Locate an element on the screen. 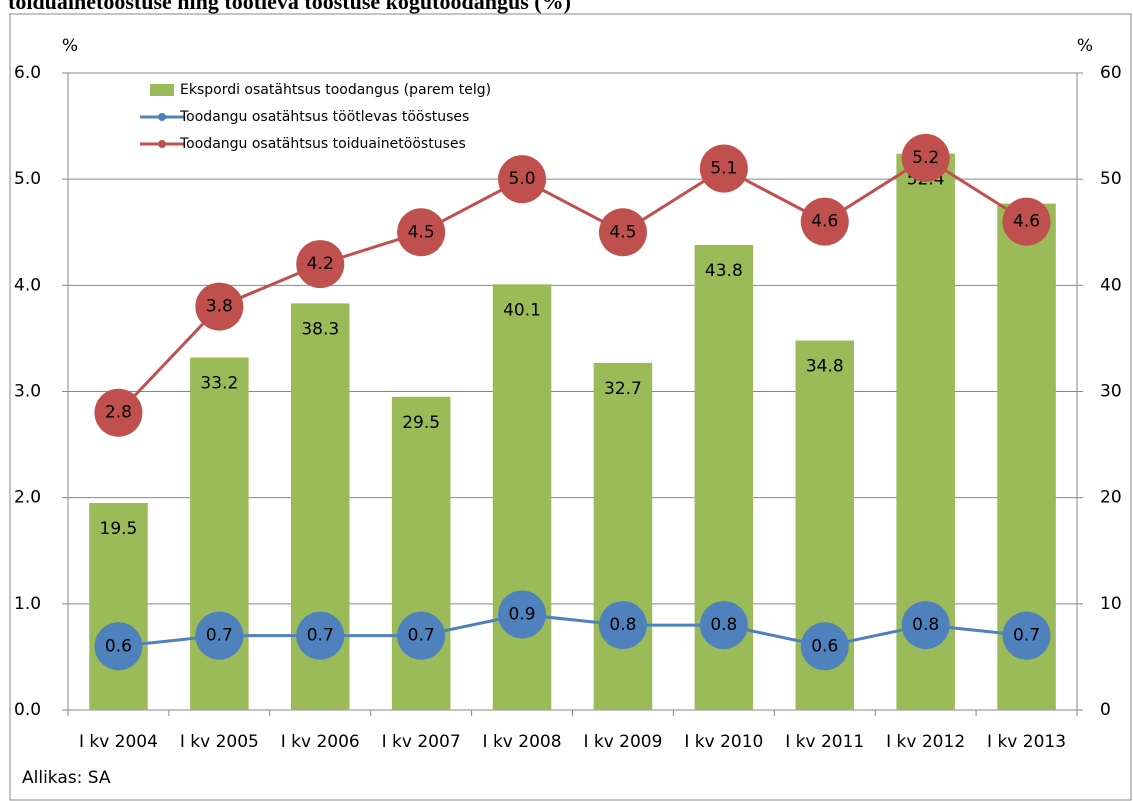  x-tick-label: I kv 2010 is located at coordinates (723, 742).